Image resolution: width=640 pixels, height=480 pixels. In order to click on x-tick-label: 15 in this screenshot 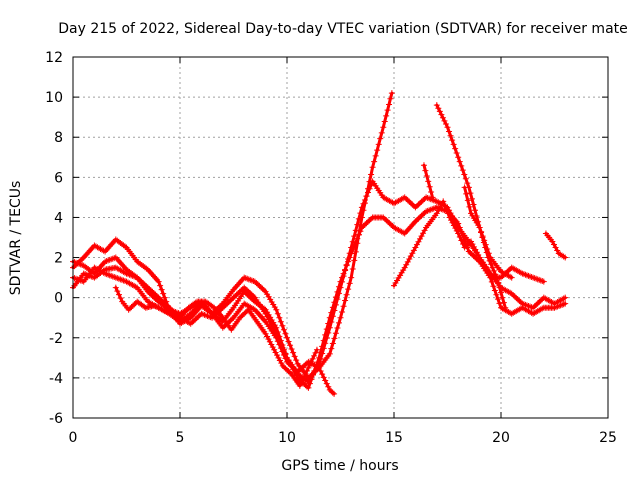, I will do `click(394, 438)`.